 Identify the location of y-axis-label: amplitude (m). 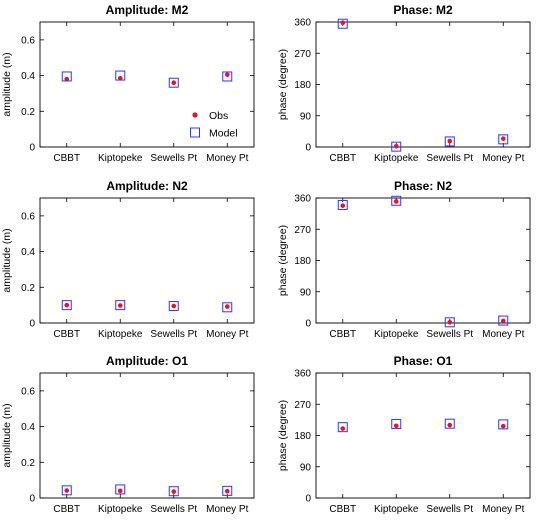
(7, 435).